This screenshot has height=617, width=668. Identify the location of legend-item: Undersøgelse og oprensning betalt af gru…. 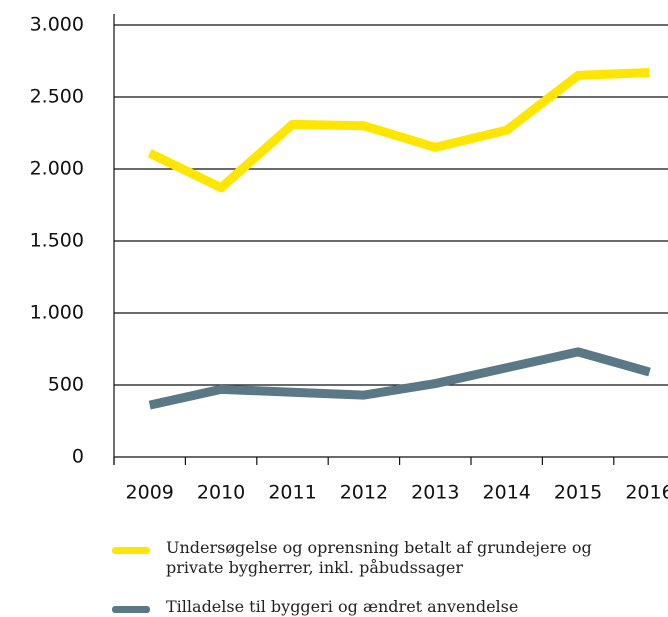
(382, 558).